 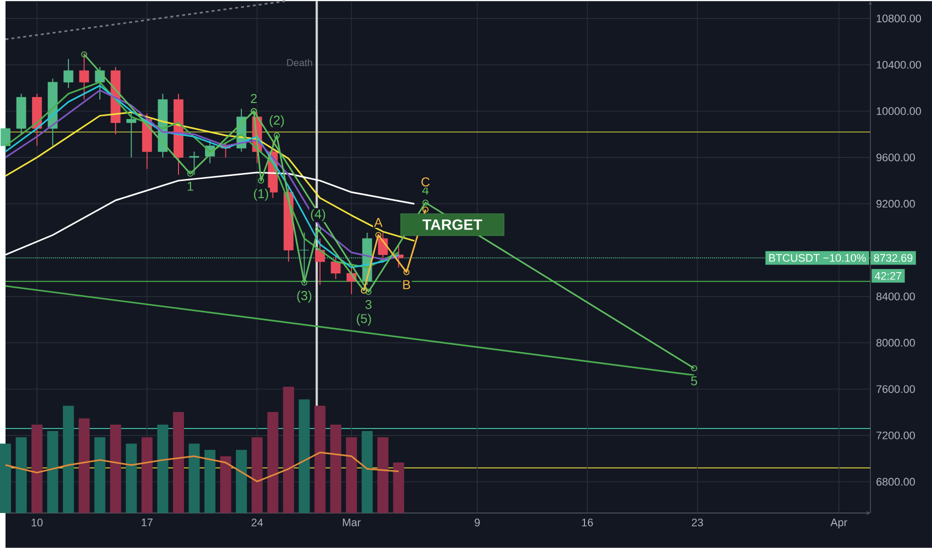 What do you see at coordinates (888, 276) in the screenshot?
I see `text: 42:27` at bounding box center [888, 276].